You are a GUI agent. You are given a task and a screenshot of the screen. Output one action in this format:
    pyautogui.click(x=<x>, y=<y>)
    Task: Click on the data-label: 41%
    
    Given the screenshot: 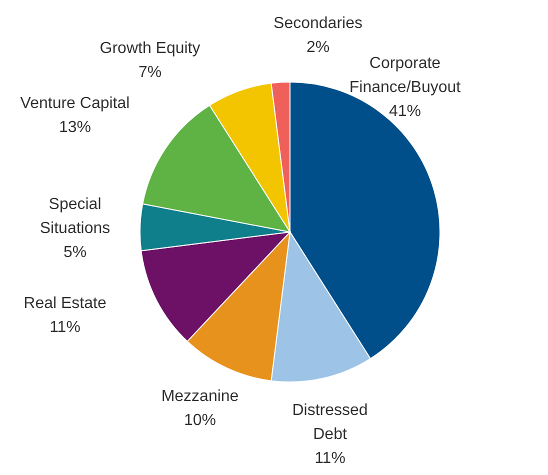 What is the action you would take?
    pyautogui.click(x=405, y=111)
    